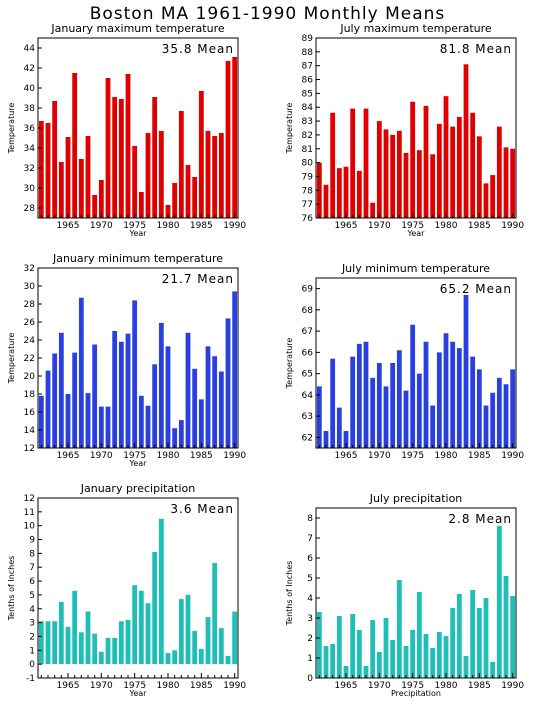 The width and height of the screenshot is (535, 711). I want to click on y-tick-label: 26, so click(30, 323).